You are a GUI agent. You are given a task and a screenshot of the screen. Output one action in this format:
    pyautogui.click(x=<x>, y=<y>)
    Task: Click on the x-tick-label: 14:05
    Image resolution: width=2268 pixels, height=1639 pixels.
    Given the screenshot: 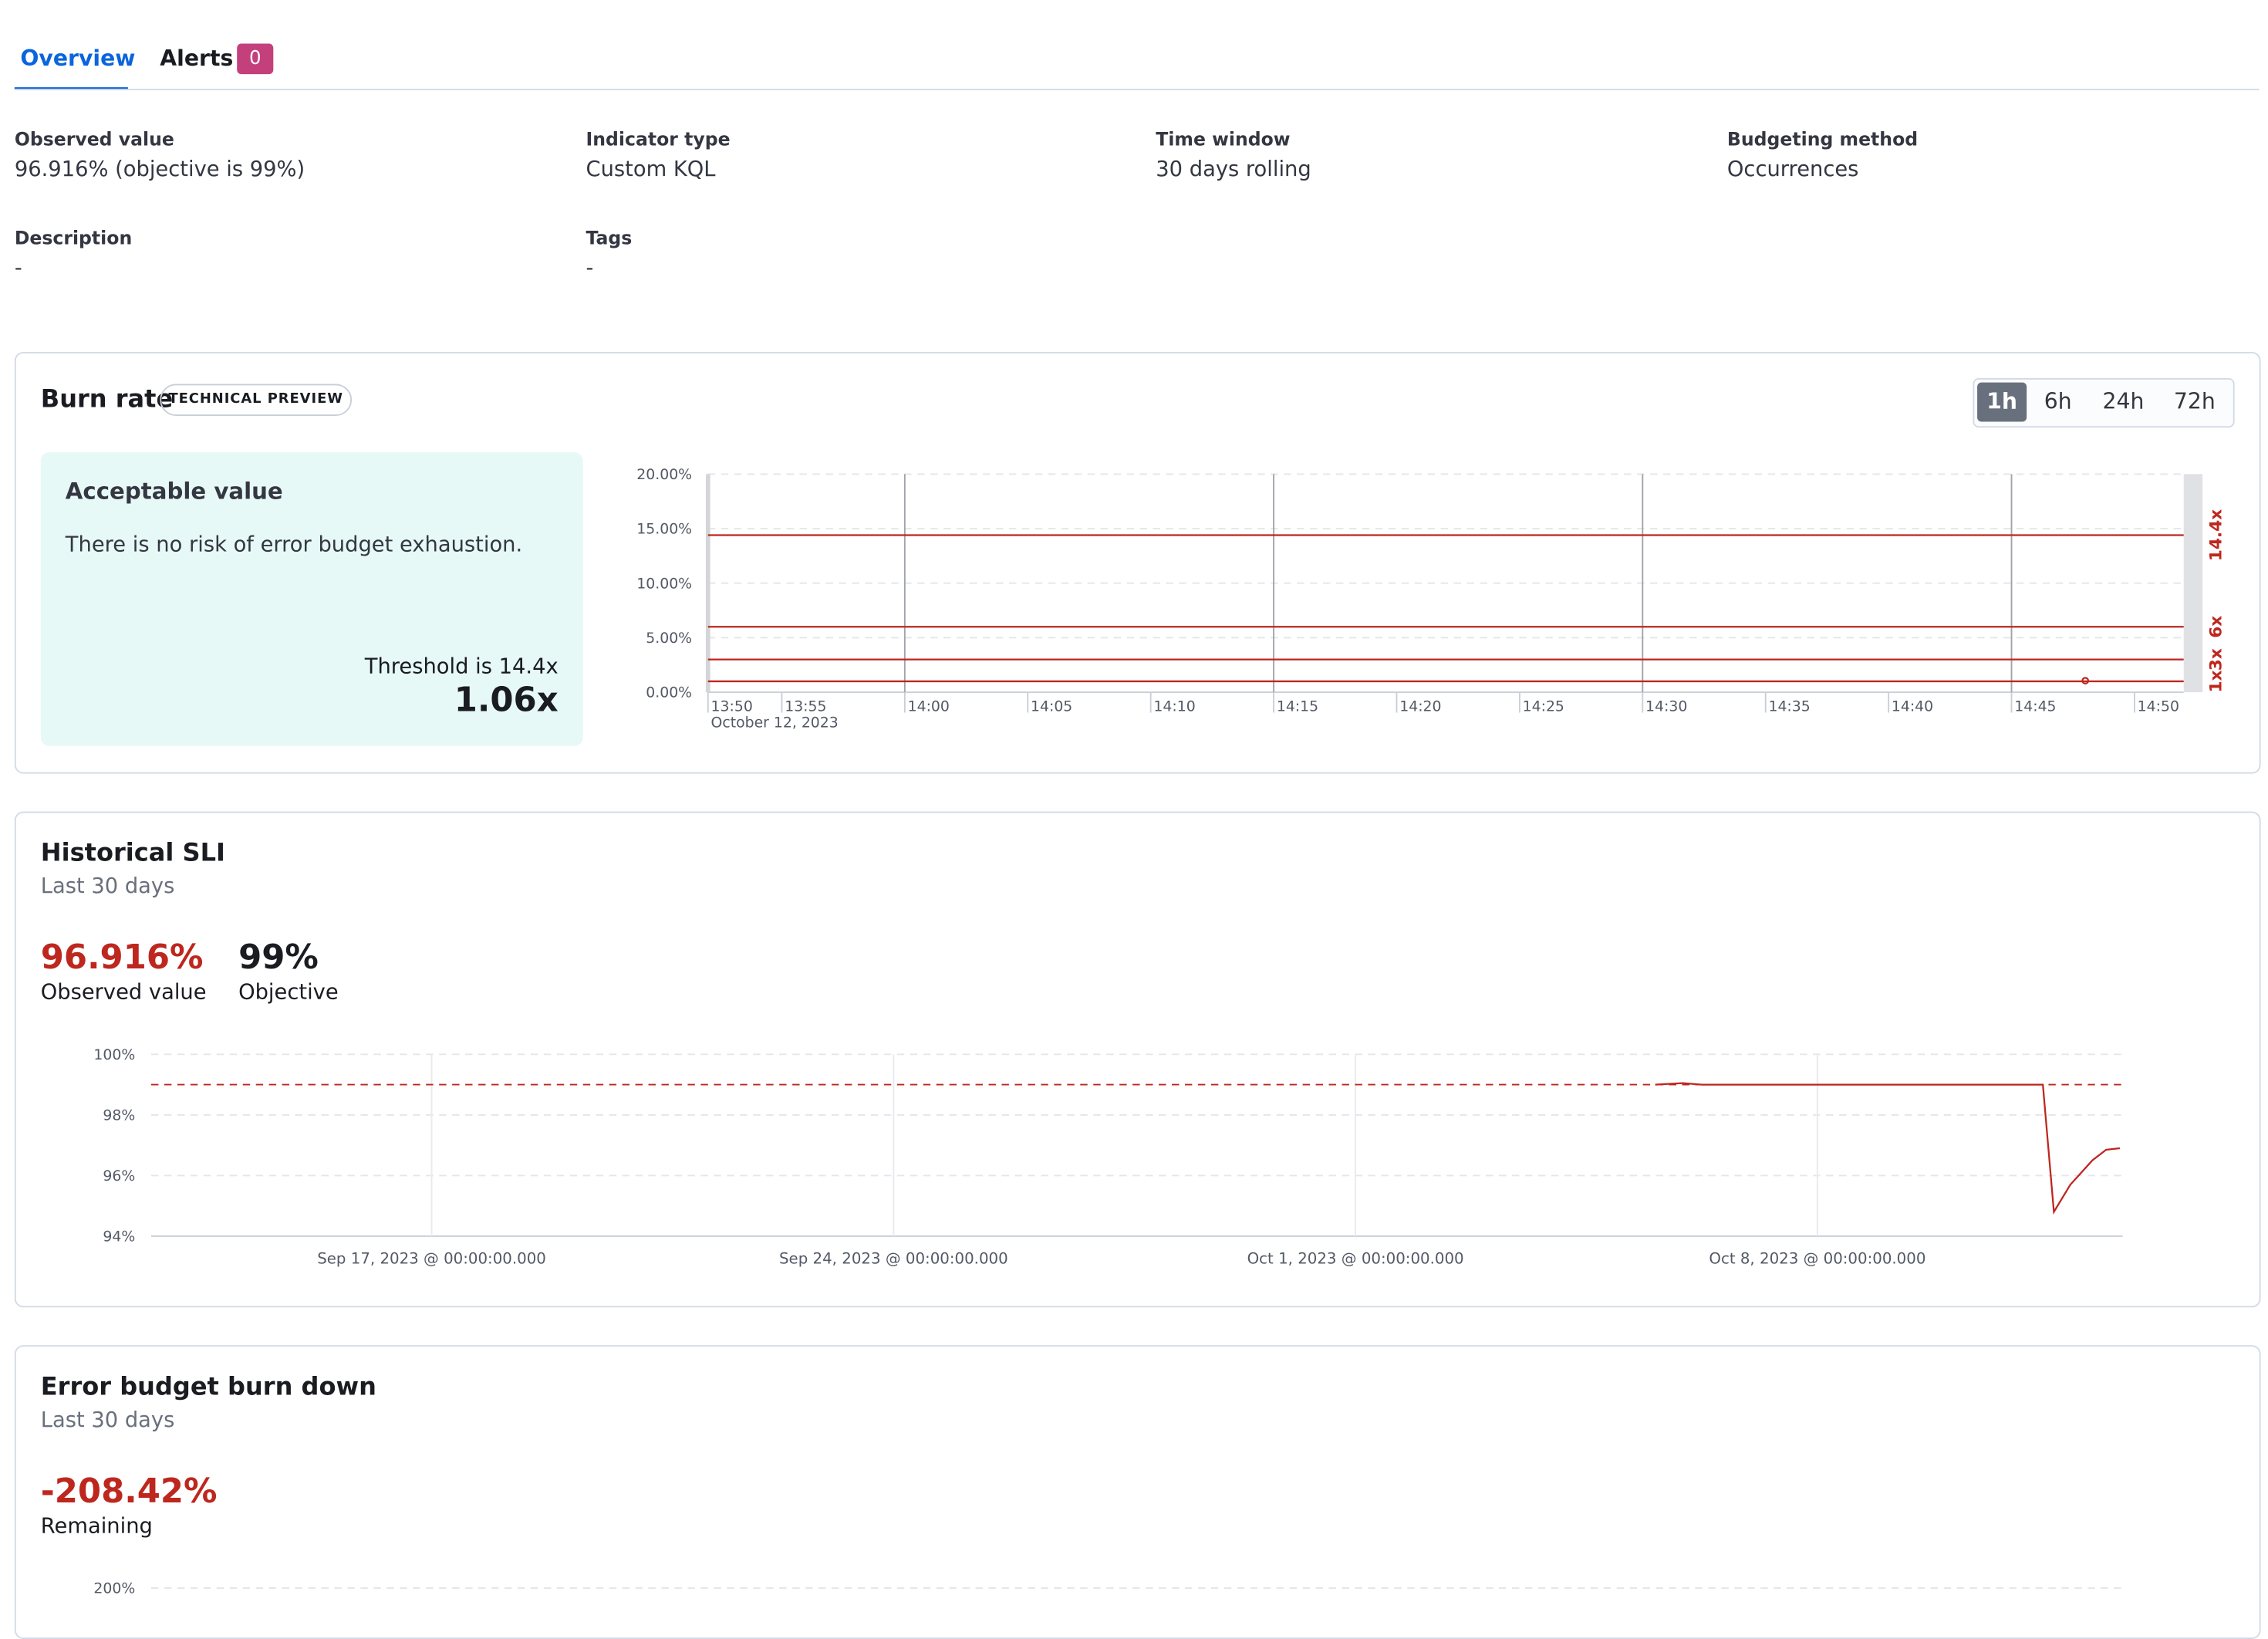 What is the action you would take?
    pyautogui.click(x=1051, y=707)
    